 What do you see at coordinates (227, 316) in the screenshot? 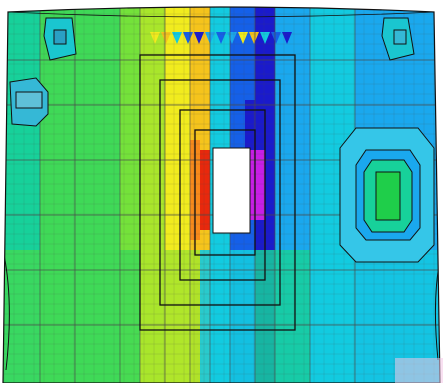
I see `low-cyan` at bounding box center [227, 316].